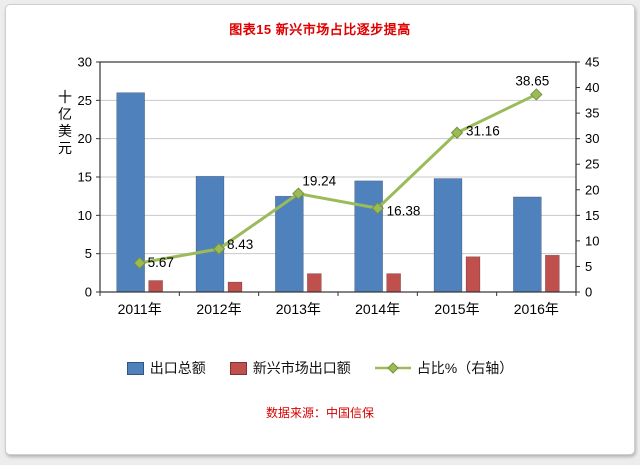  What do you see at coordinates (592, 113) in the screenshot?
I see `right-axis-label: 35` at bounding box center [592, 113].